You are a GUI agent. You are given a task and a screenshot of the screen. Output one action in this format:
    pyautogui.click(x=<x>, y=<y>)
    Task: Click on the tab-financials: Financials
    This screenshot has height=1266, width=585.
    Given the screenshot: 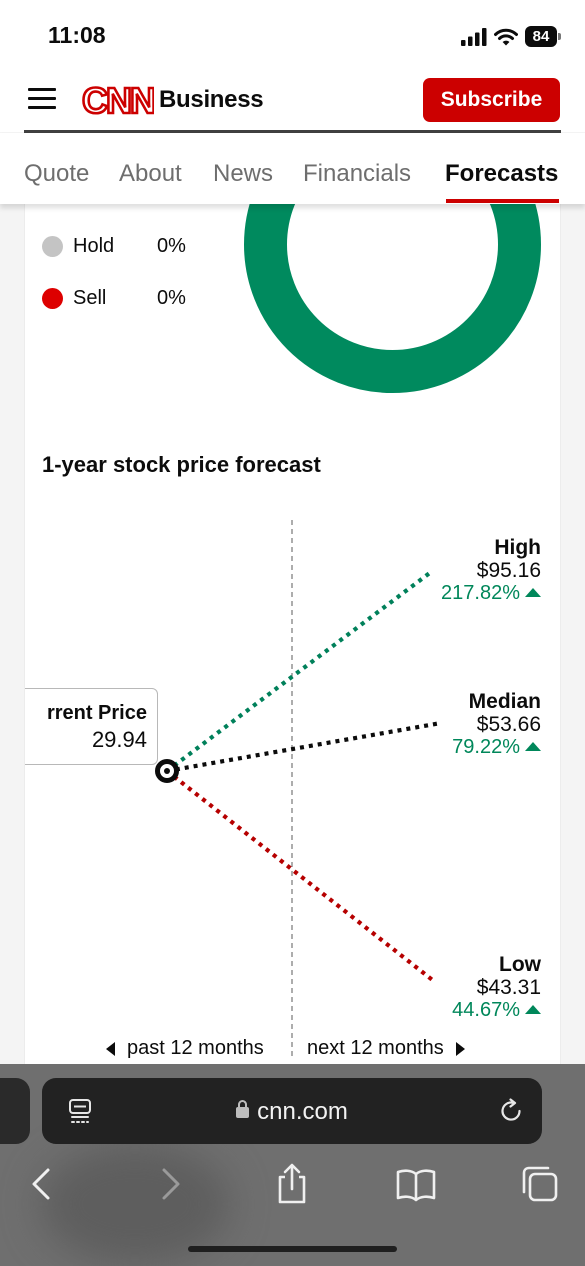 What is the action you would take?
    pyautogui.click(x=357, y=173)
    